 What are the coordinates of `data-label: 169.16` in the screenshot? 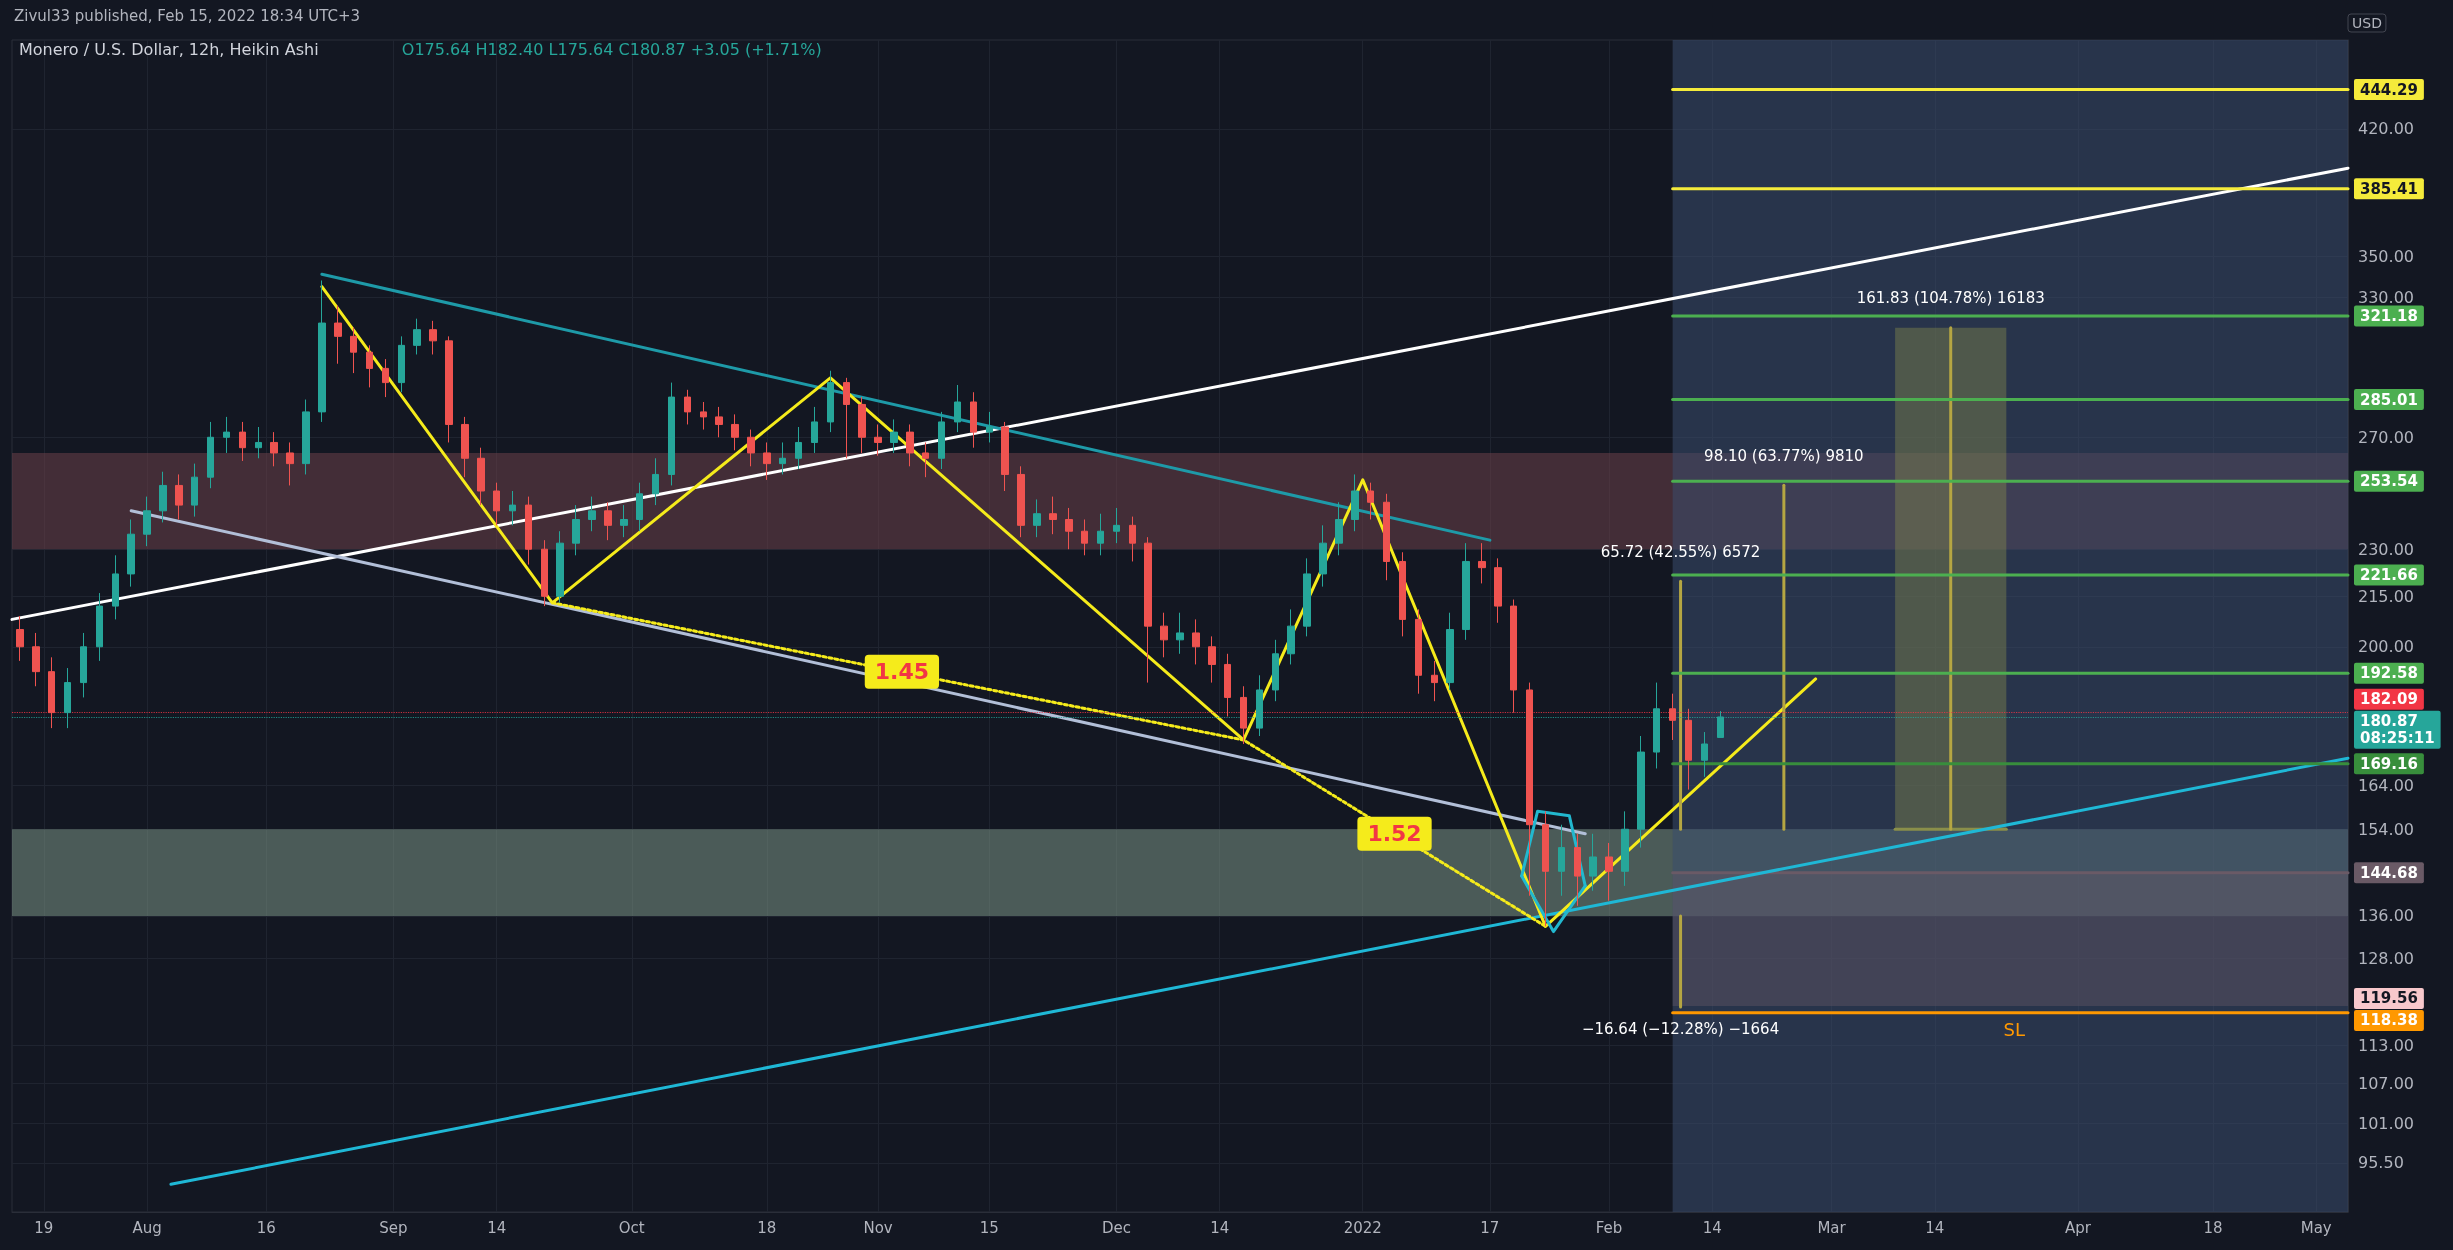 It's located at (2389, 763).